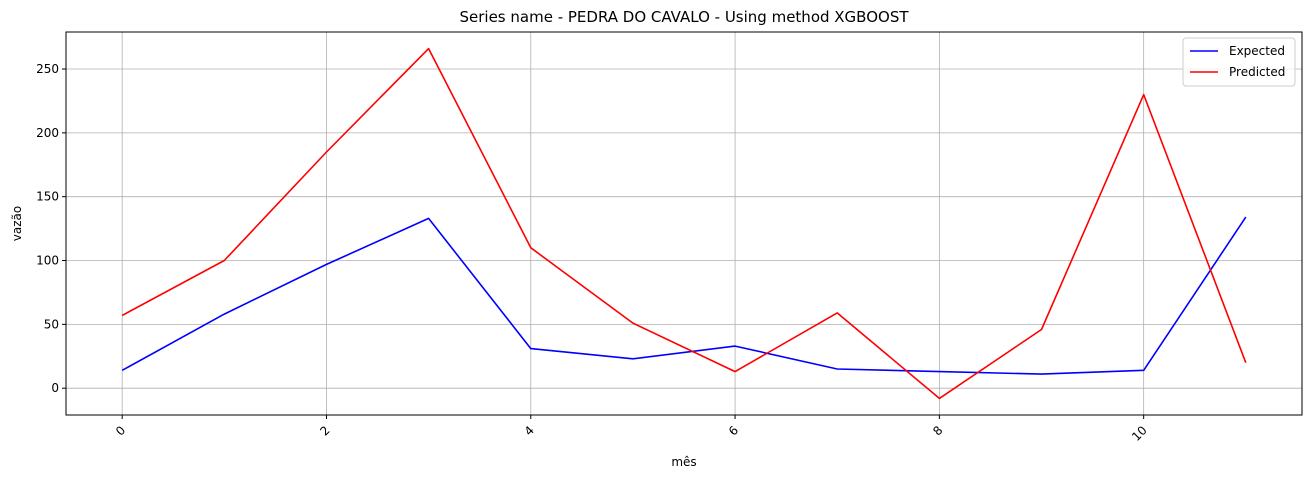 The height and width of the screenshot is (478, 1315). I want to click on legend-label-predicted: Predicted, so click(1257, 72).